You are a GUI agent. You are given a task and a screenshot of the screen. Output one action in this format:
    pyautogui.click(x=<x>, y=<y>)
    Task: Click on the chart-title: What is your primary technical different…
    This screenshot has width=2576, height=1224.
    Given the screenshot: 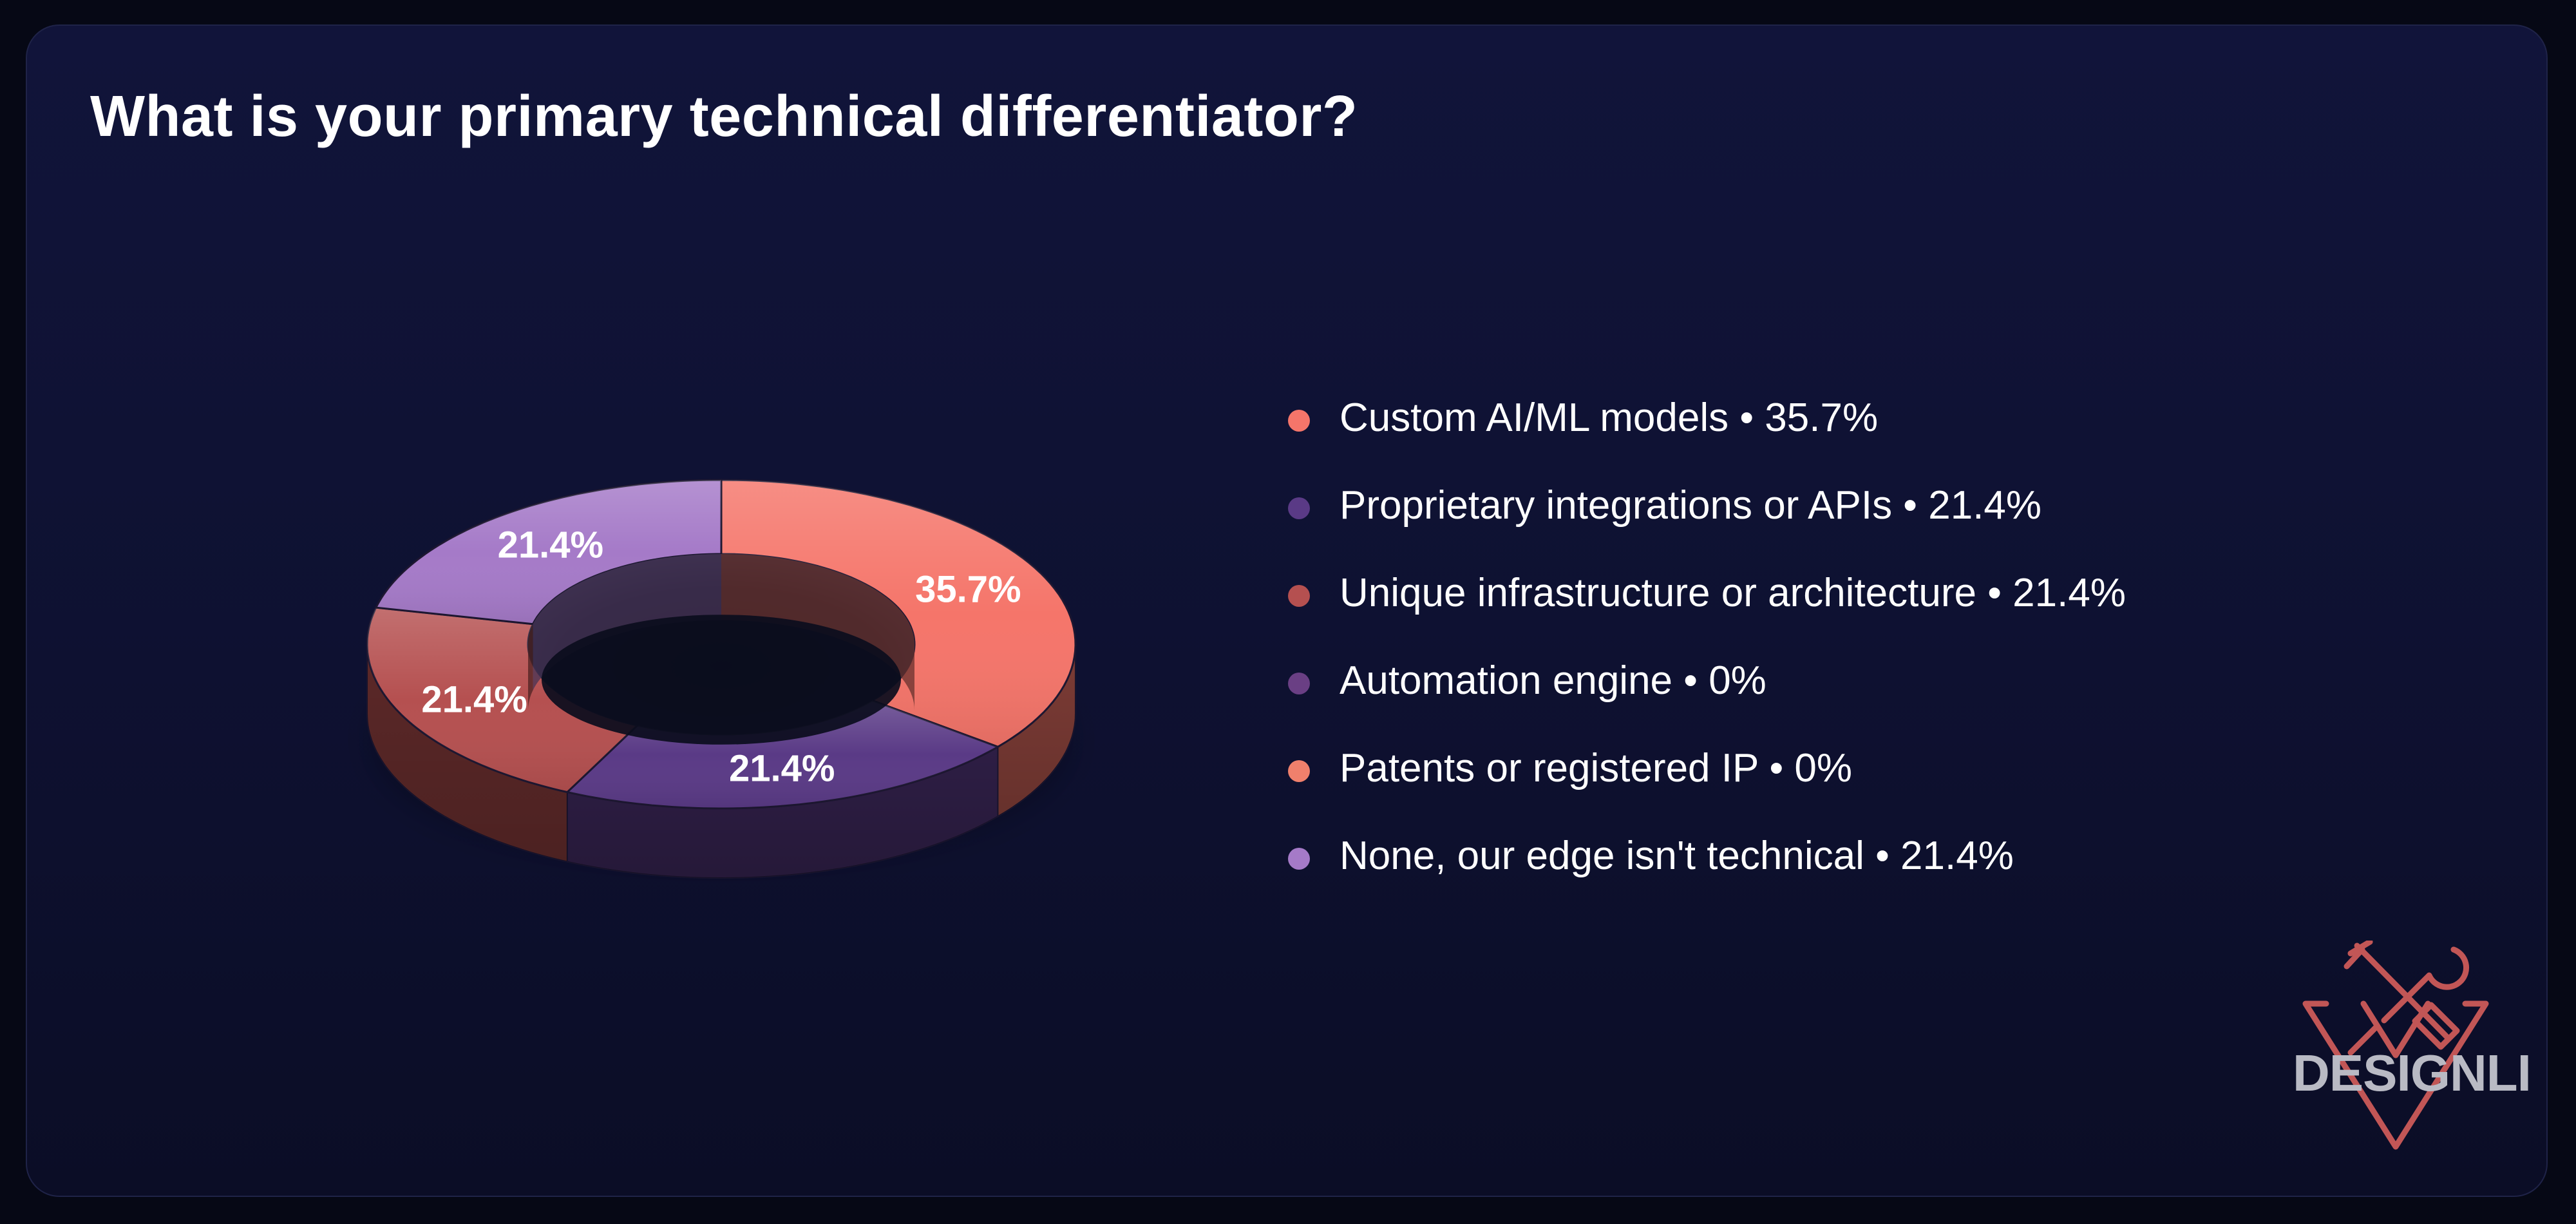 What is the action you would take?
    pyautogui.click(x=724, y=116)
    